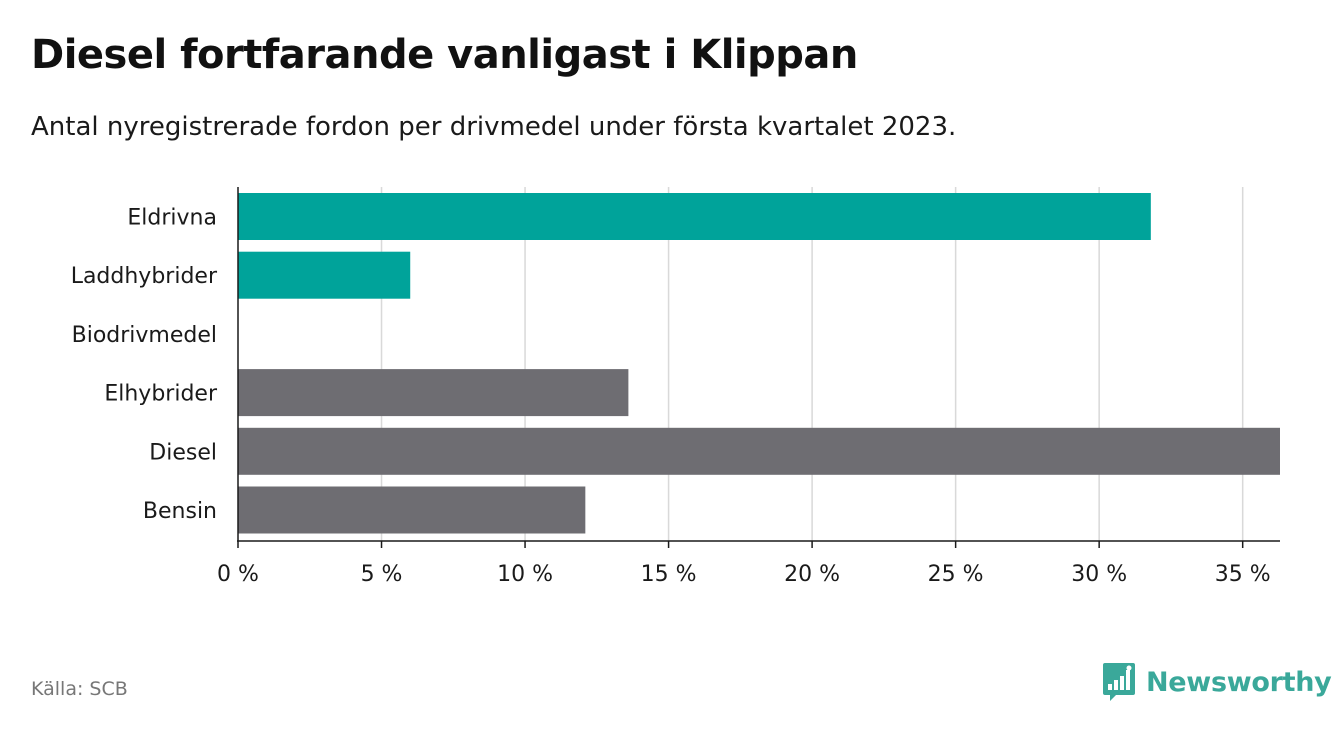 Image resolution: width=1340 pixels, height=733 pixels. What do you see at coordinates (144, 335) in the screenshot?
I see `category-label: Biodrivmedel` at bounding box center [144, 335].